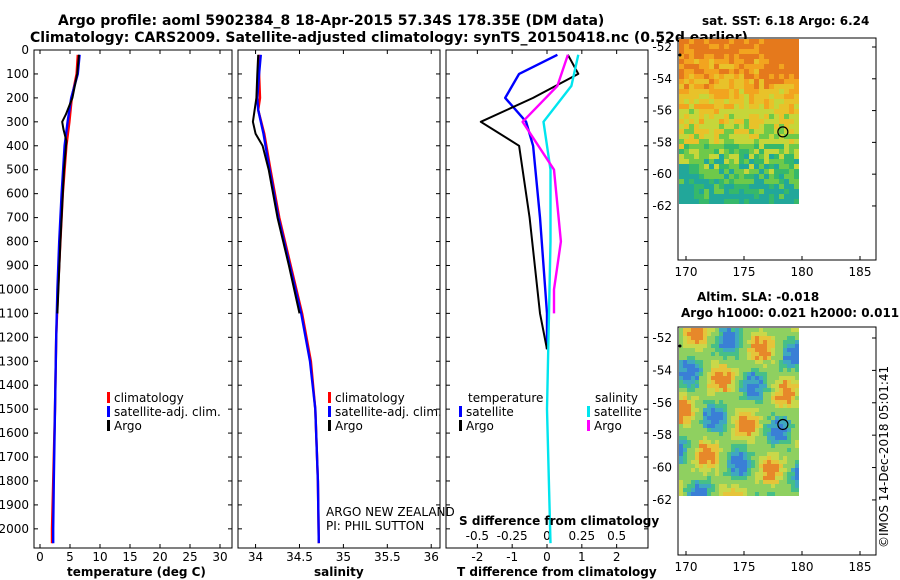 The width and height of the screenshot is (900, 580). Describe the element at coordinates (189, 557) in the screenshot. I see `temperature-x-tick-label: 25` at that location.